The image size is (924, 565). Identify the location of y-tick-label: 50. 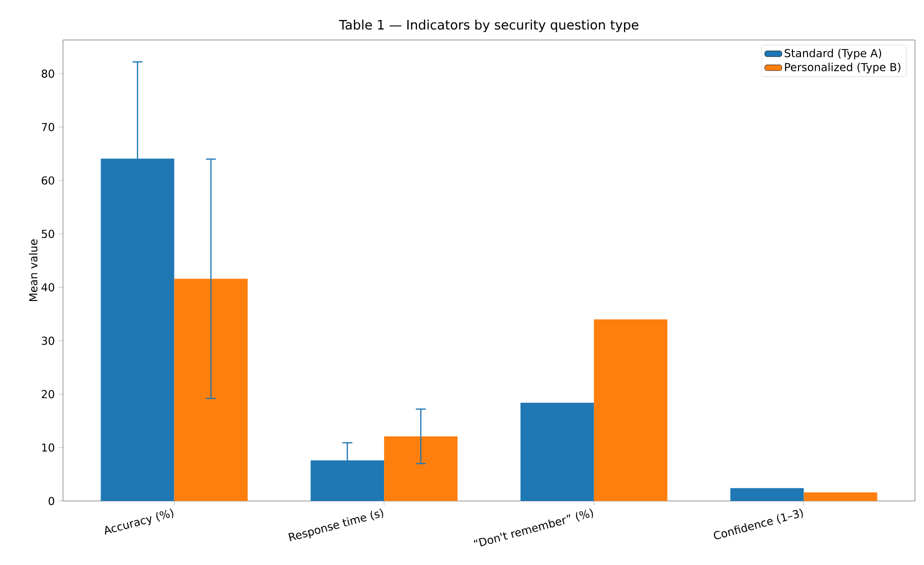
(48, 234).